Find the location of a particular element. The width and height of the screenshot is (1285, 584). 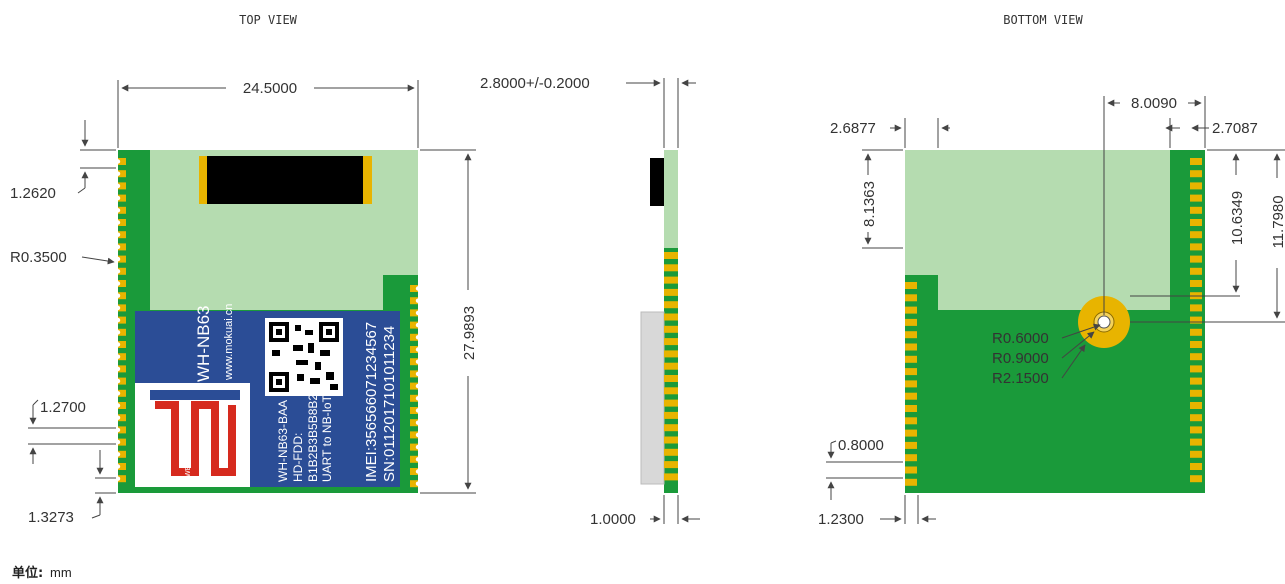

brand-text: WENHENG is located at coordinates (188, 458).